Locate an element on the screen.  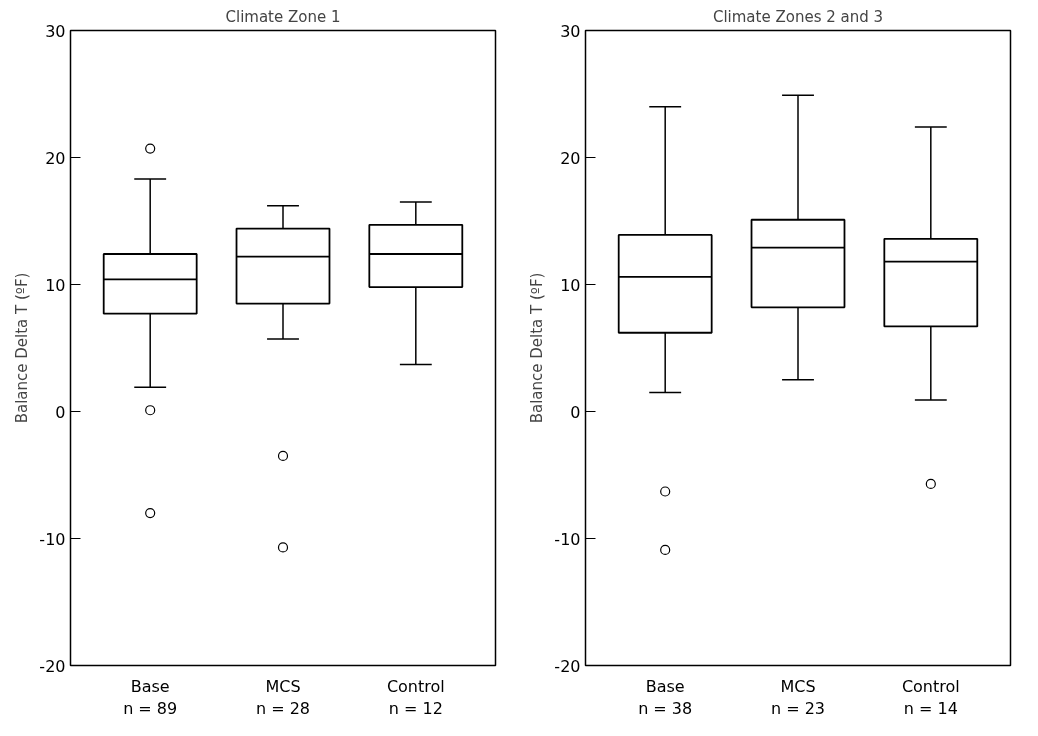
x-tick-label: Base n = 38 is located at coordinates (665, 697).